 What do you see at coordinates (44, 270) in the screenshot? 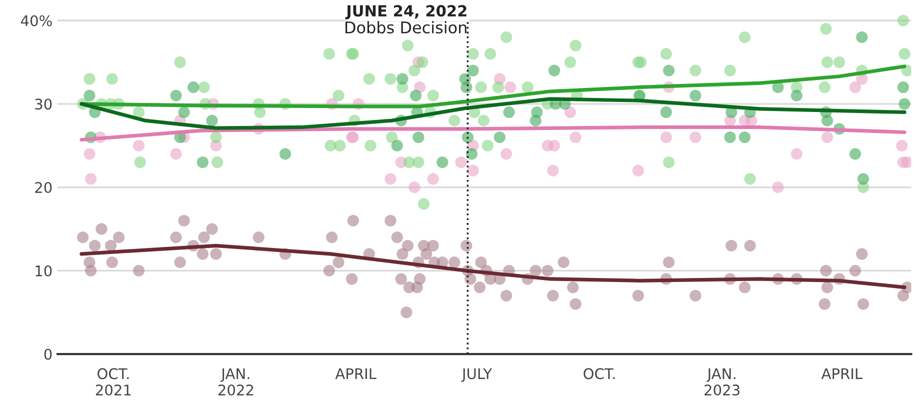
I see `y-tick-label: 10` at bounding box center [44, 270].